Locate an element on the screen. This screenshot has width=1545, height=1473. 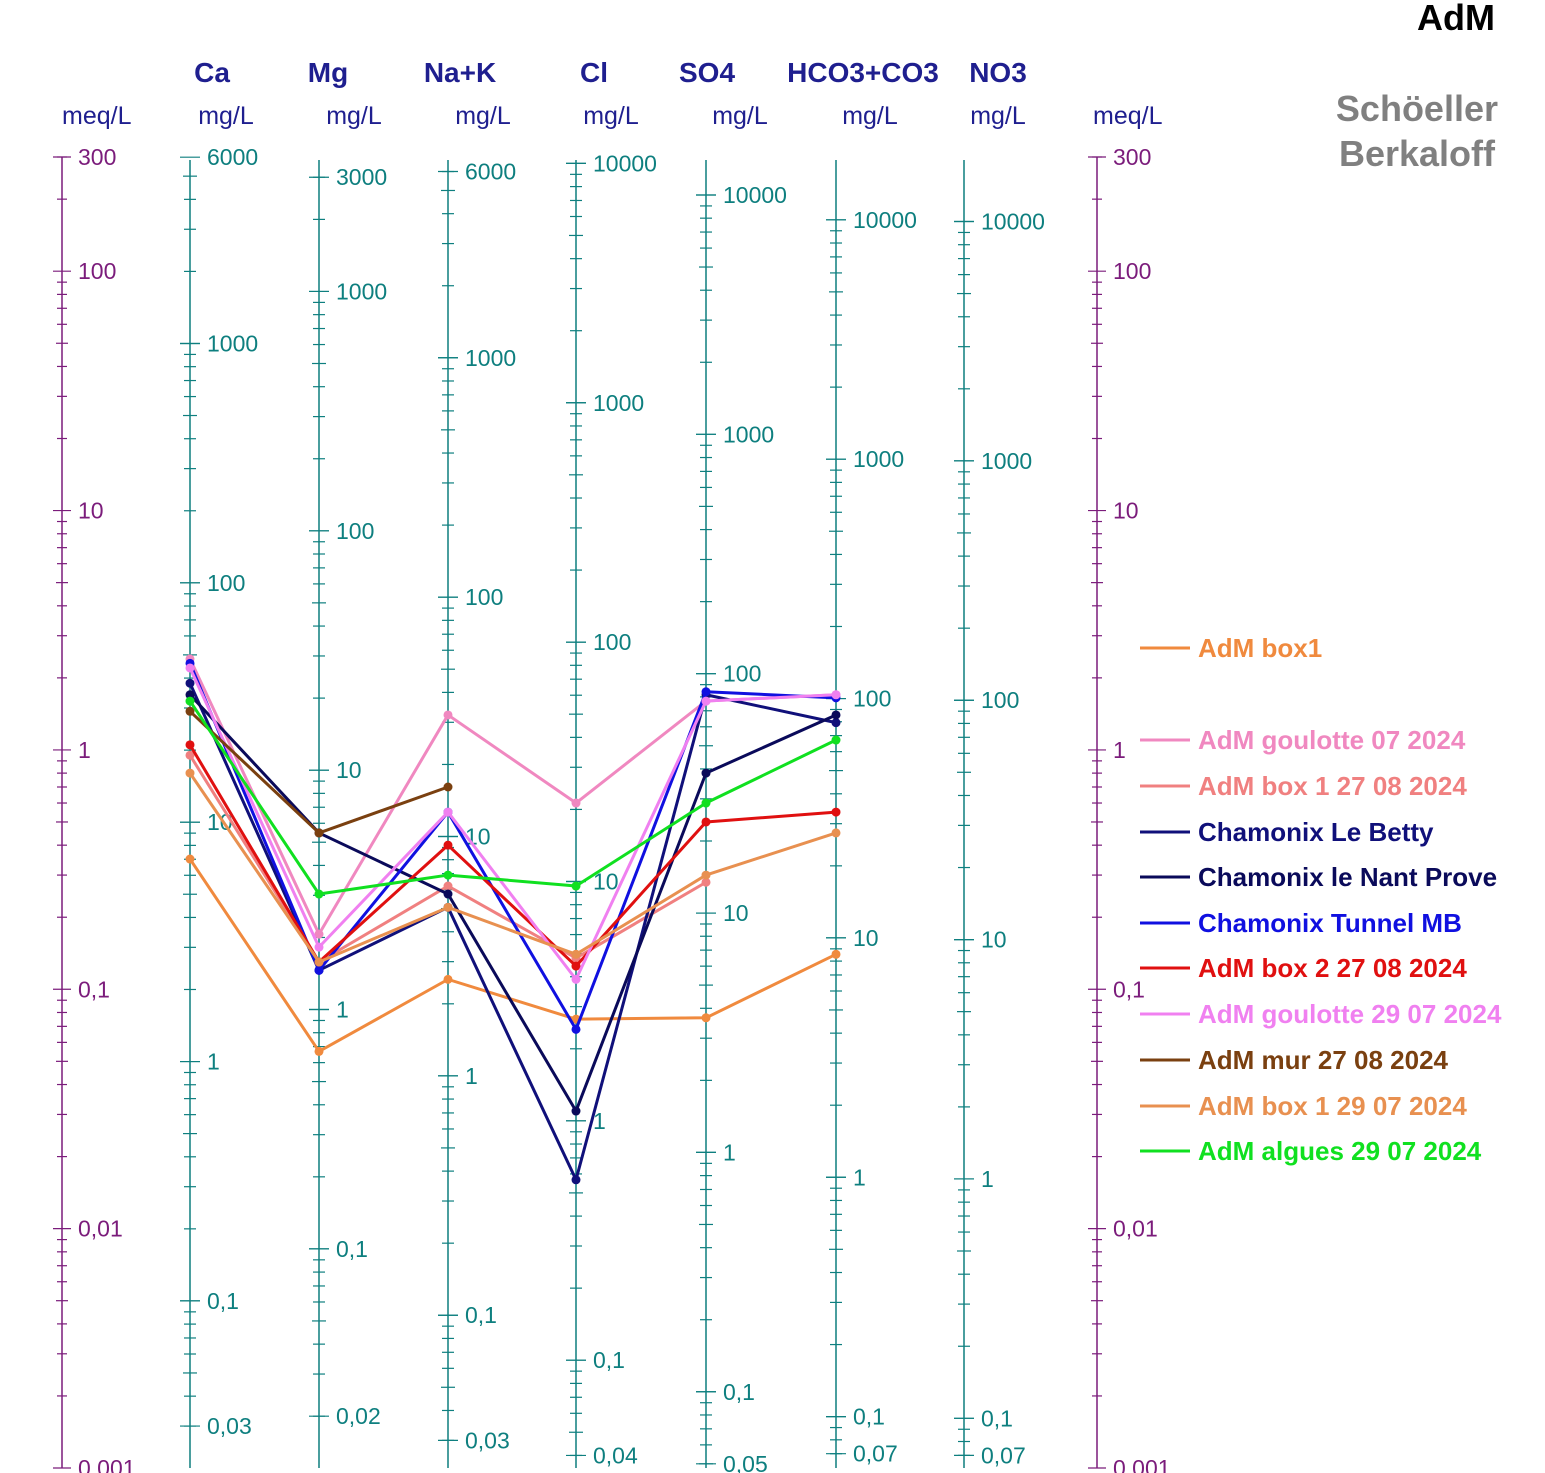
mg-tick-label: 0,04 is located at coordinates (615, 1455).